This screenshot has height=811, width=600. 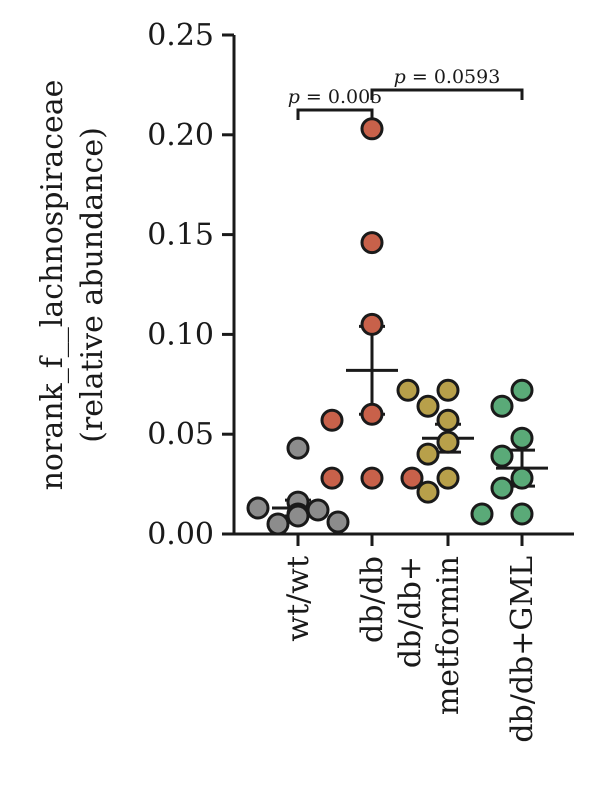 I want to click on x-category-labels: wt/wt db/db db/db+ metformin db/db+GML, so click(x=410, y=649).